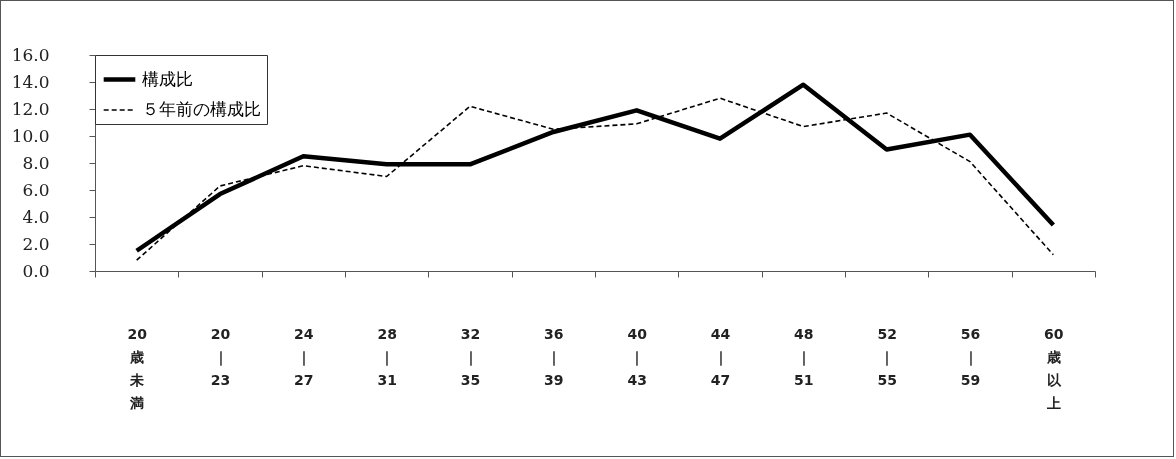  I want to click on y-tick-label: 2.0, so click(36, 243).